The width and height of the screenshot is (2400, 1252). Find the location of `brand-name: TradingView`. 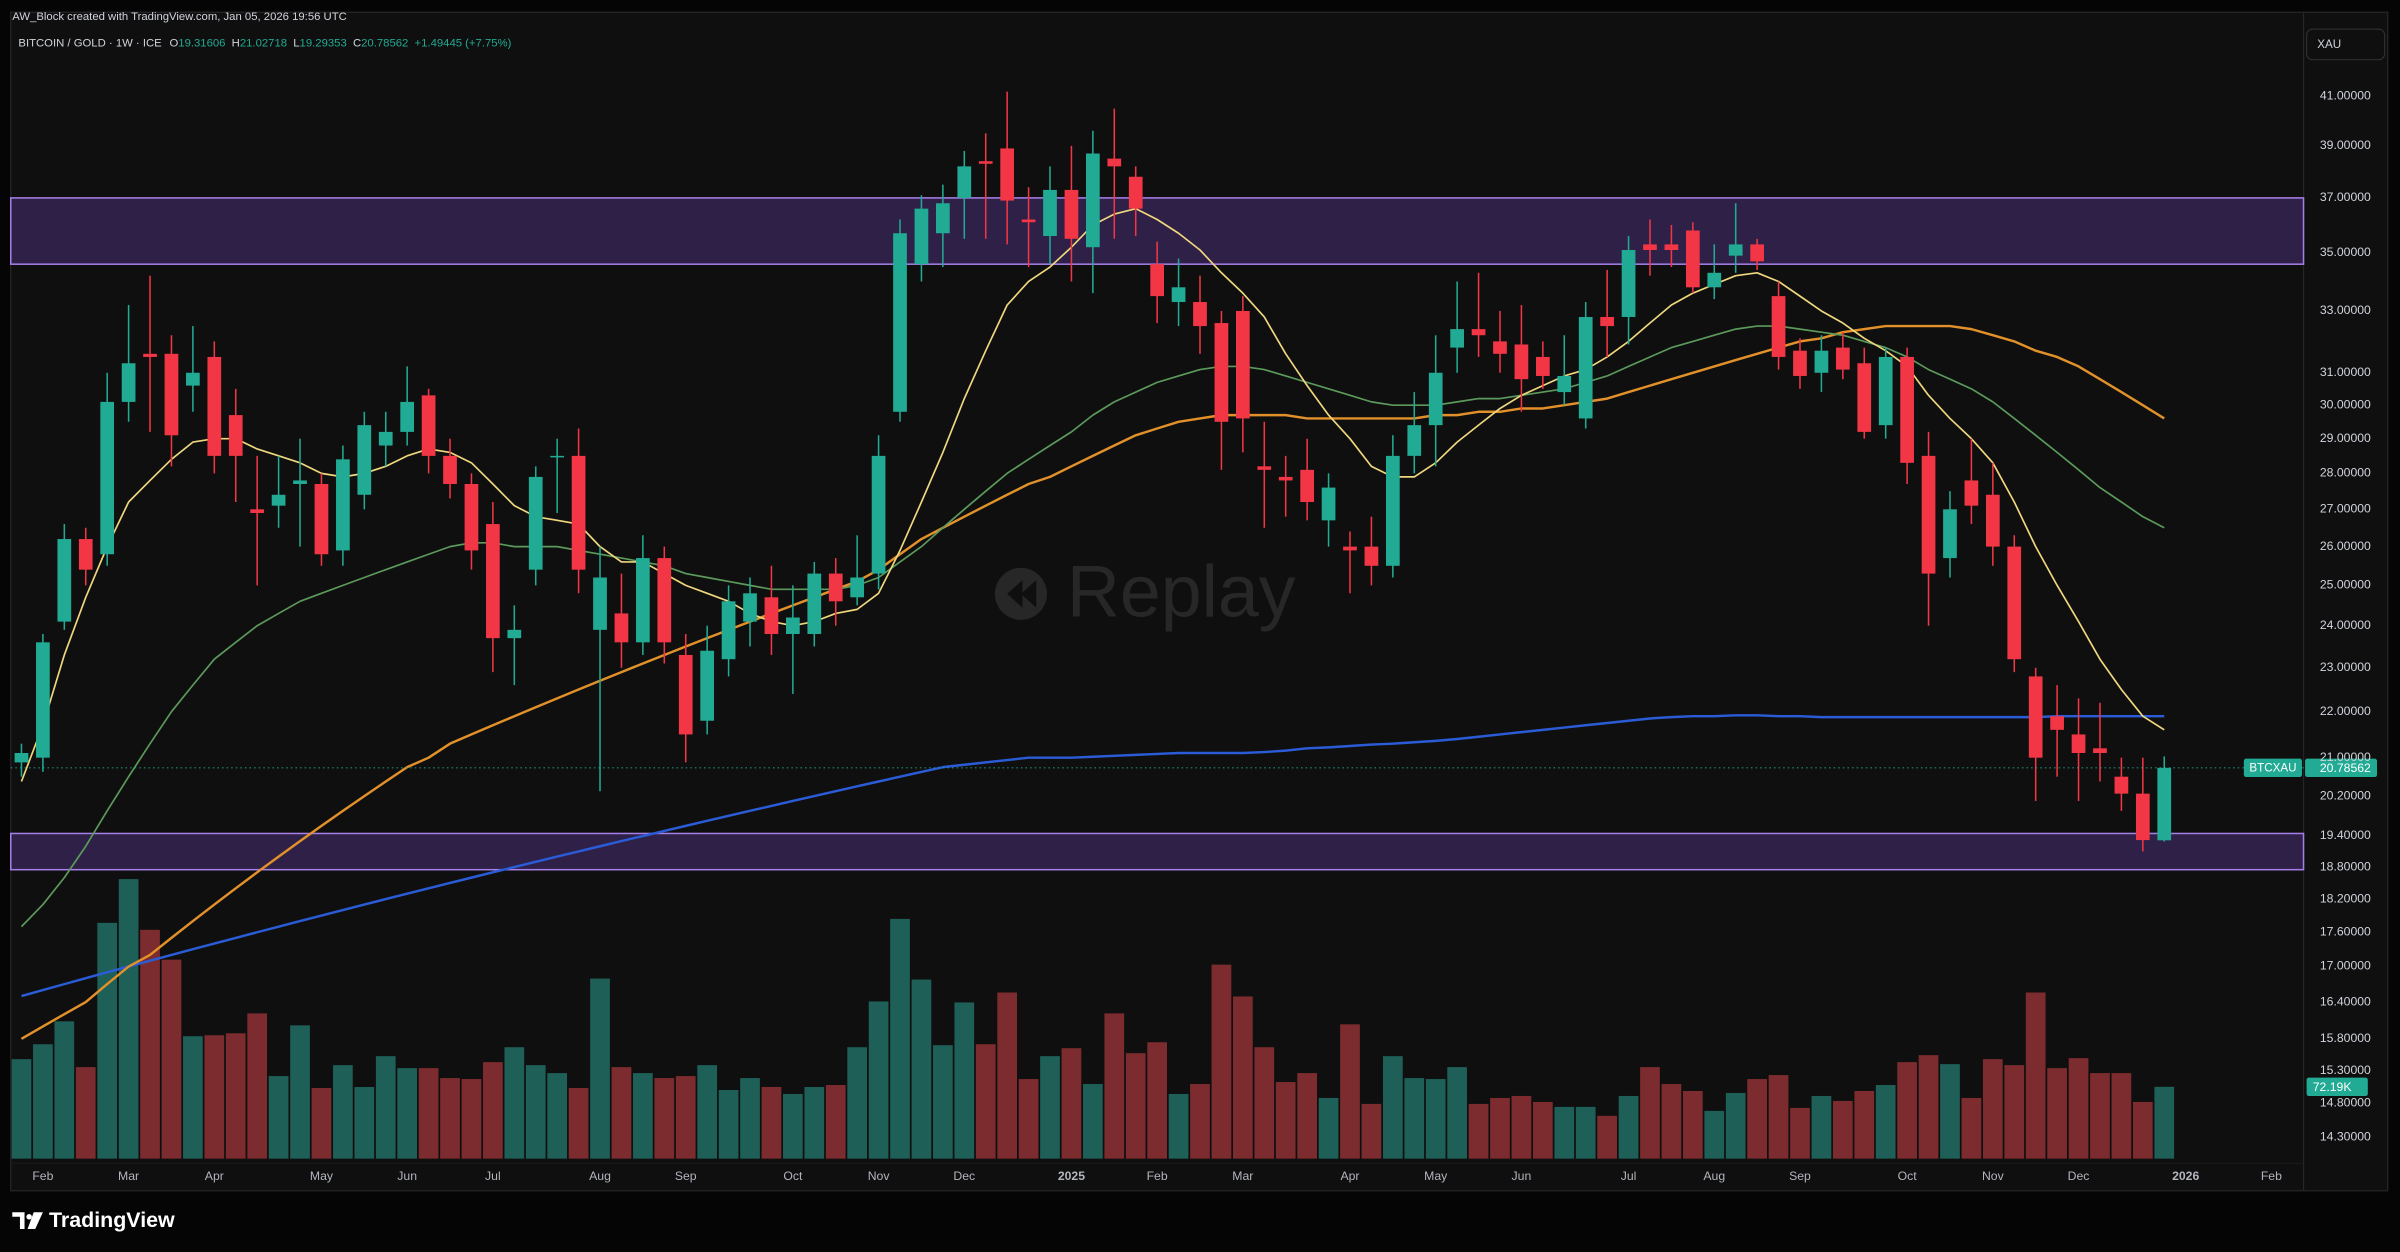

brand-name: TradingView is located at coordinates (112, 1220).